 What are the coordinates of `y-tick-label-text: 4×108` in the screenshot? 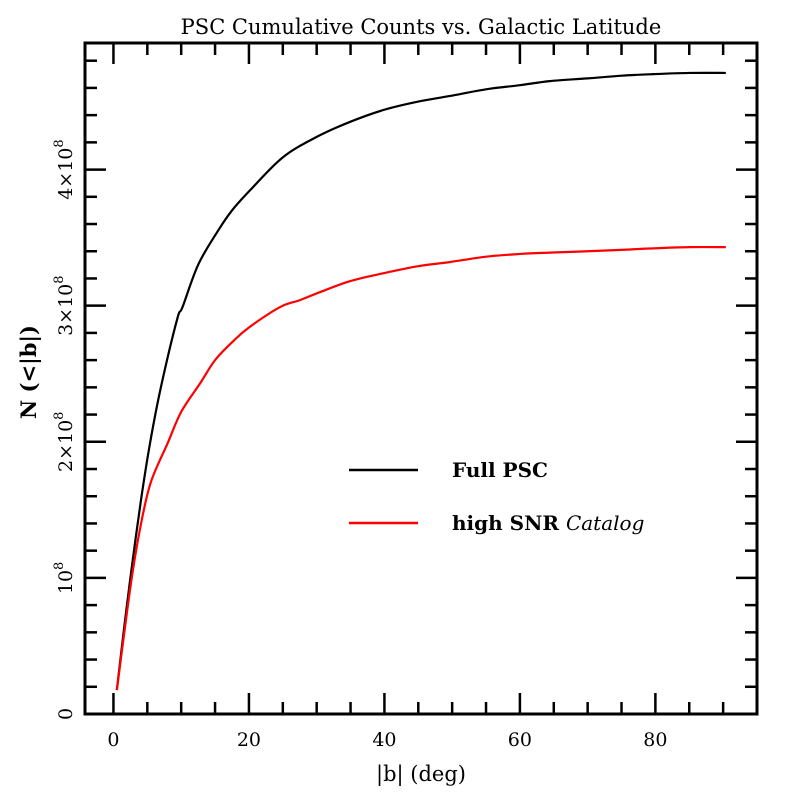 It's located at (64, 169).